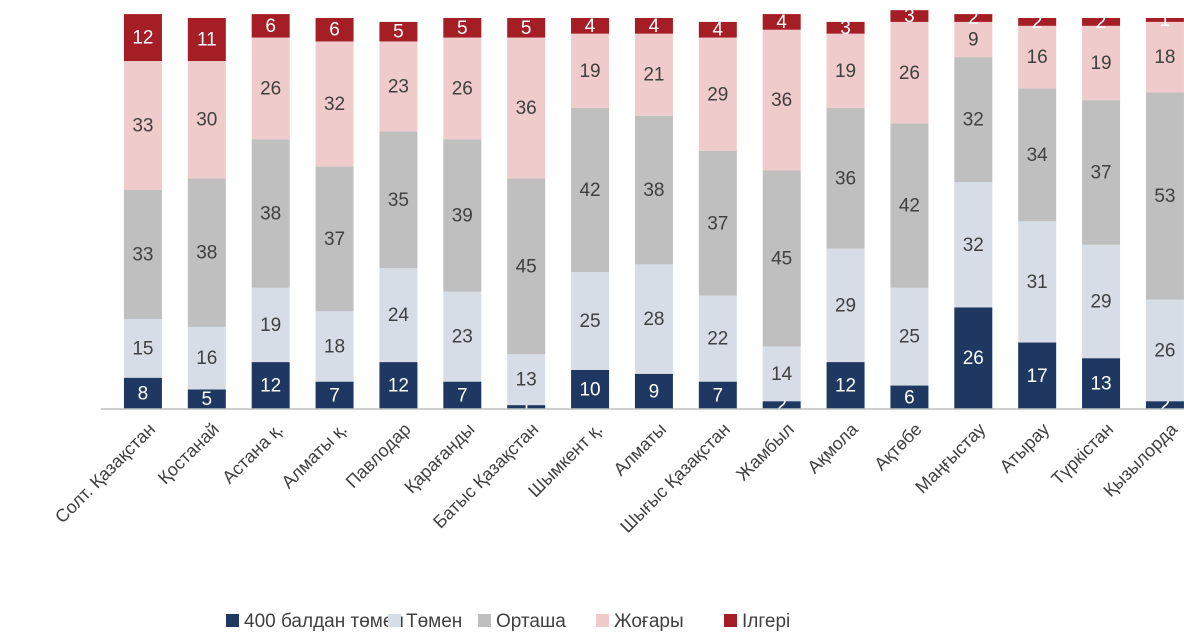 This screenshot has width=1184, height=632. I want to click on value-label: 53, so click(1164, 196).